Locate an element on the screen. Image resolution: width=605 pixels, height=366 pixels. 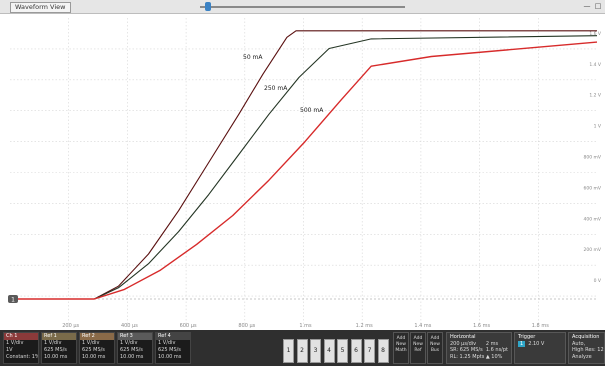
timebase-scroll-thumb is located at coordinates (208, 6).